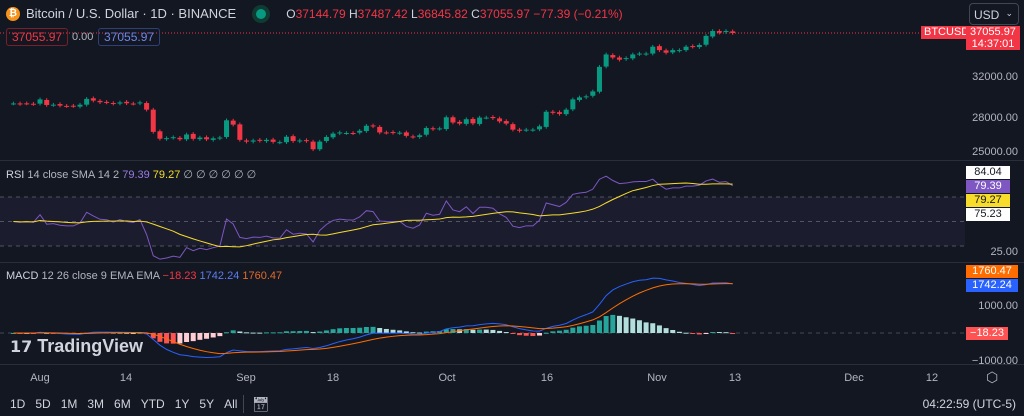  What do you see at coordinates (69, 404) in the screenshot?
I see `range-button-1m: 1M` at bounding box center [69, 404].